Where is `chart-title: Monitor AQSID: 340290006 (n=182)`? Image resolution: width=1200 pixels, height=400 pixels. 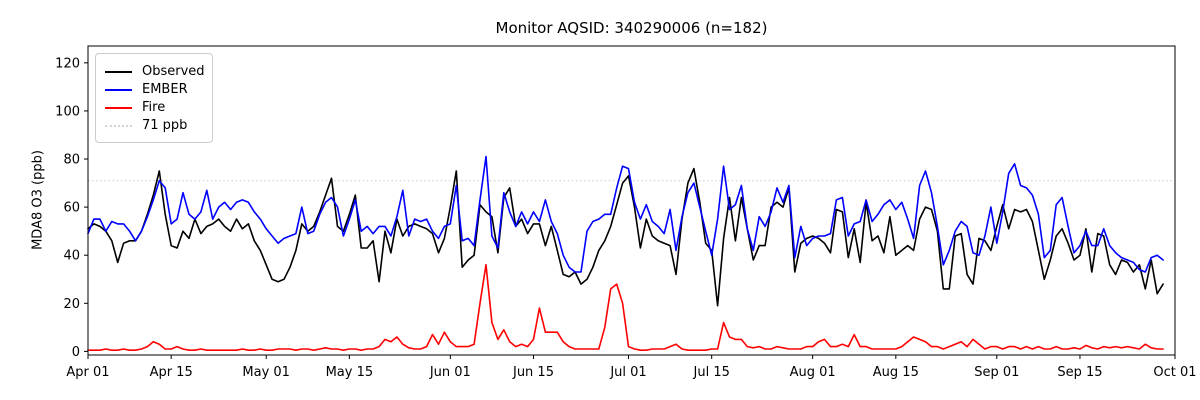
chart-title: Monitor AQSID: 340290006 (n=182) is located at coordinates (631, 28).